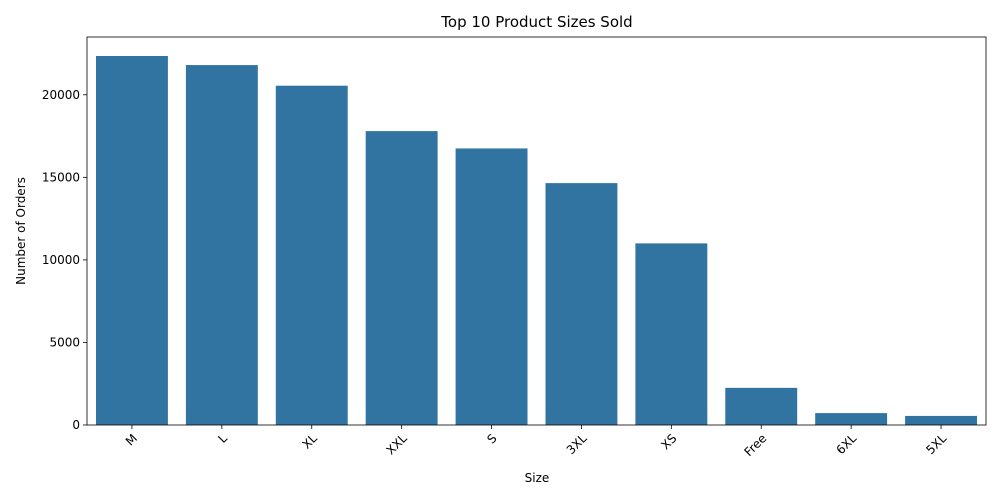 This screenshot has height=500, width=1000. What do you see at coordinates (397, 444) in the screenshot?
I see `x-tick-label: XXL` at bounding box center [397, 444].